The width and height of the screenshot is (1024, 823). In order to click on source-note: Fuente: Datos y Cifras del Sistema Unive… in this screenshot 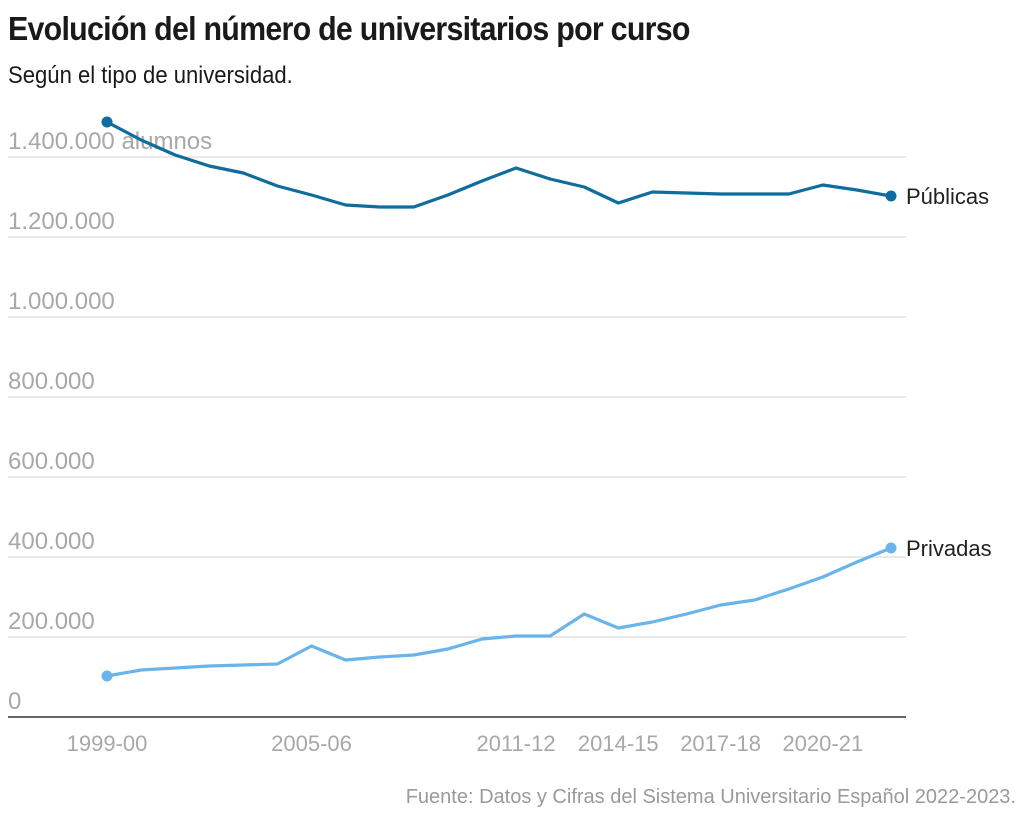, I will do `click(710, 797)`.